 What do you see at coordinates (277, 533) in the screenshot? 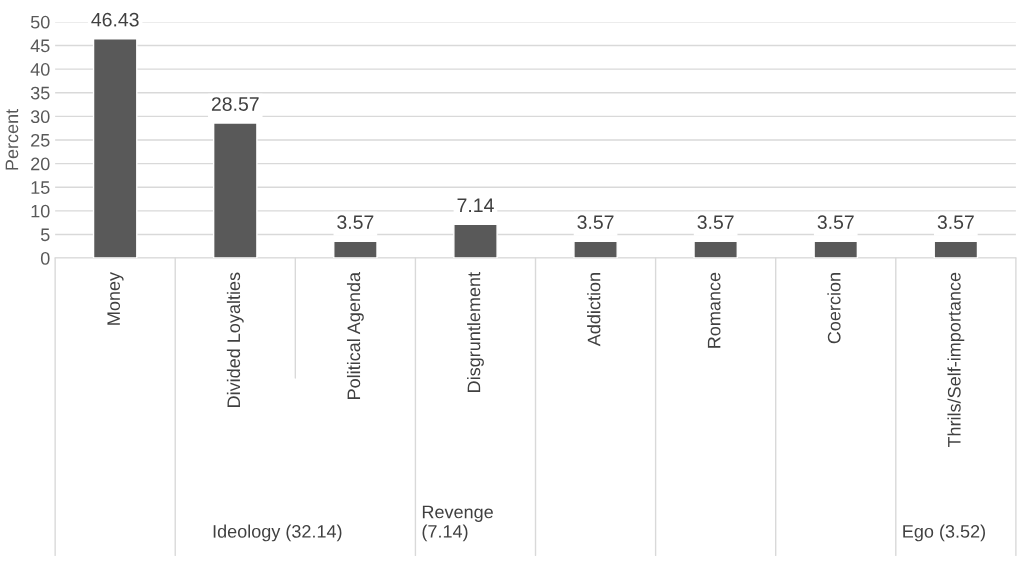
I see `text: Ideology (32.14)` at bounding box center [277, 533].